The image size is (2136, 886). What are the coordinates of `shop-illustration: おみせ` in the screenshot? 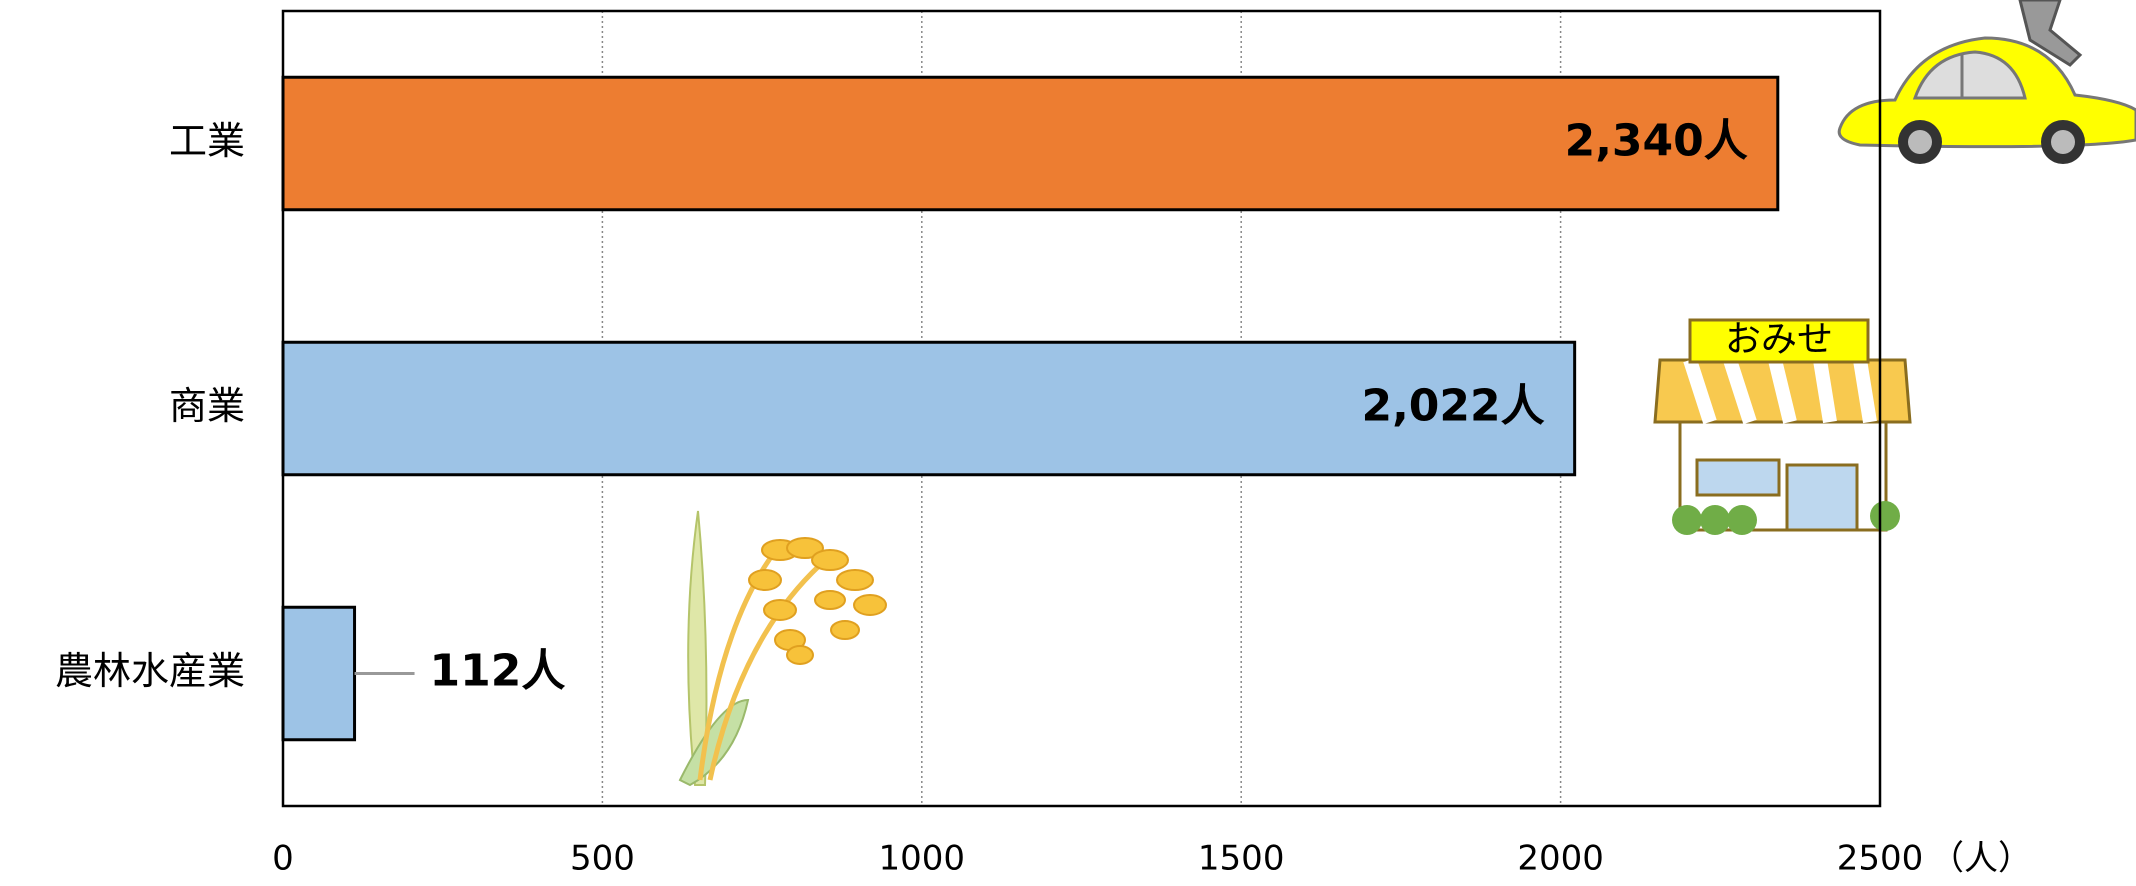 It's located at (1782, 426).